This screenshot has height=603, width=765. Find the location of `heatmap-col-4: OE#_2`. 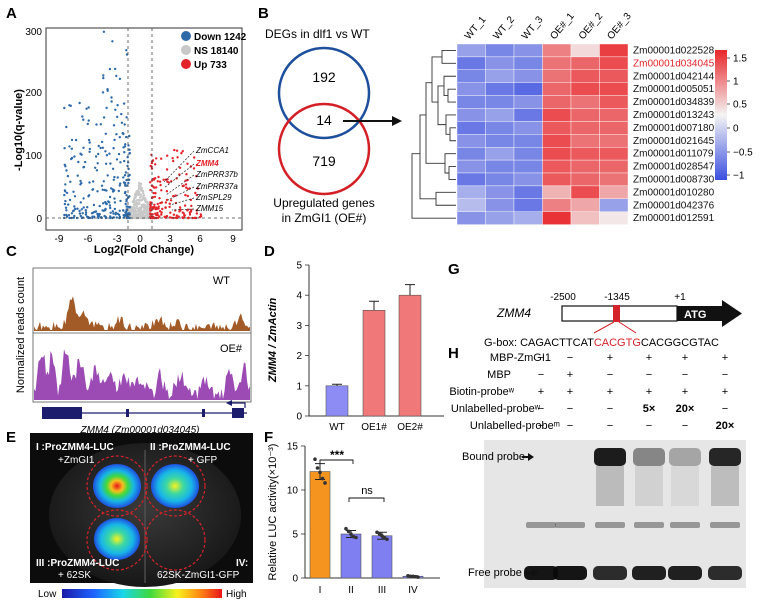

heatmap-col-4: OE#_2 is located at coordinates (591, 26).